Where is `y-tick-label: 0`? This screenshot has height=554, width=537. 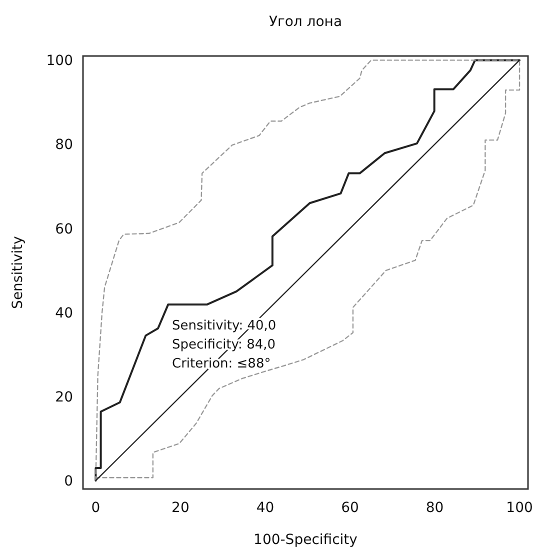 y-tick-label: 0 is located at coordinates (68, 481).